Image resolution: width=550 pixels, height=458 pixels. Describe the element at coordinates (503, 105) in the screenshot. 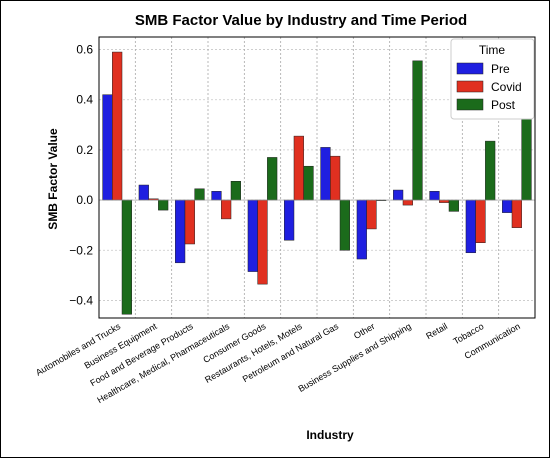

I see `legend-label-post: Post` at that location.